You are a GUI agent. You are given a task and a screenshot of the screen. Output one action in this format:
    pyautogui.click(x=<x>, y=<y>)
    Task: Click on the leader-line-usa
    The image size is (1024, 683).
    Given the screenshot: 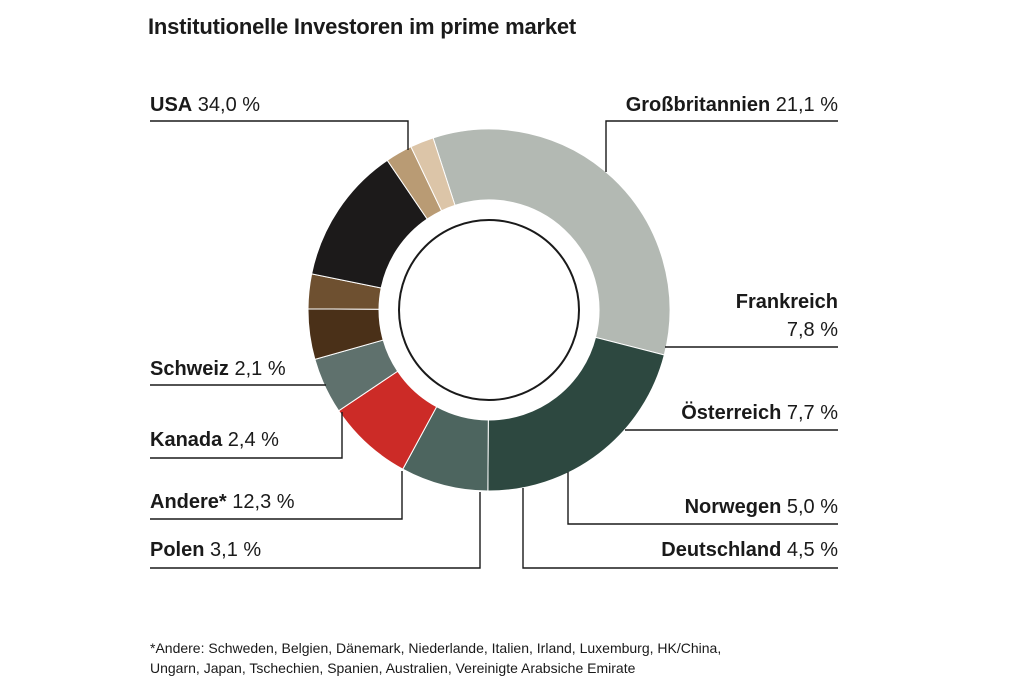 What is the action you would take?
    pyautogui.click(x=279, y=135)
    